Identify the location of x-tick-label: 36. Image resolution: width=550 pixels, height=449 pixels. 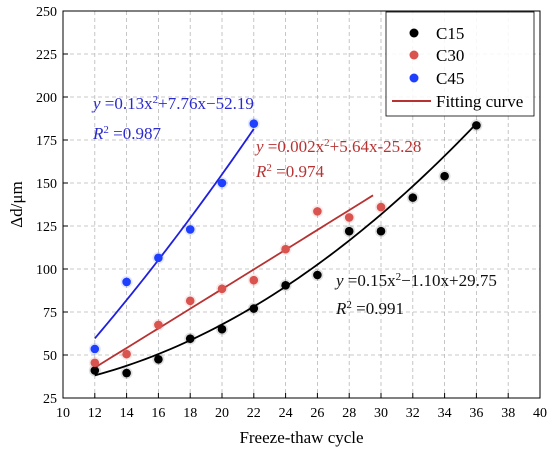
(476, 413).